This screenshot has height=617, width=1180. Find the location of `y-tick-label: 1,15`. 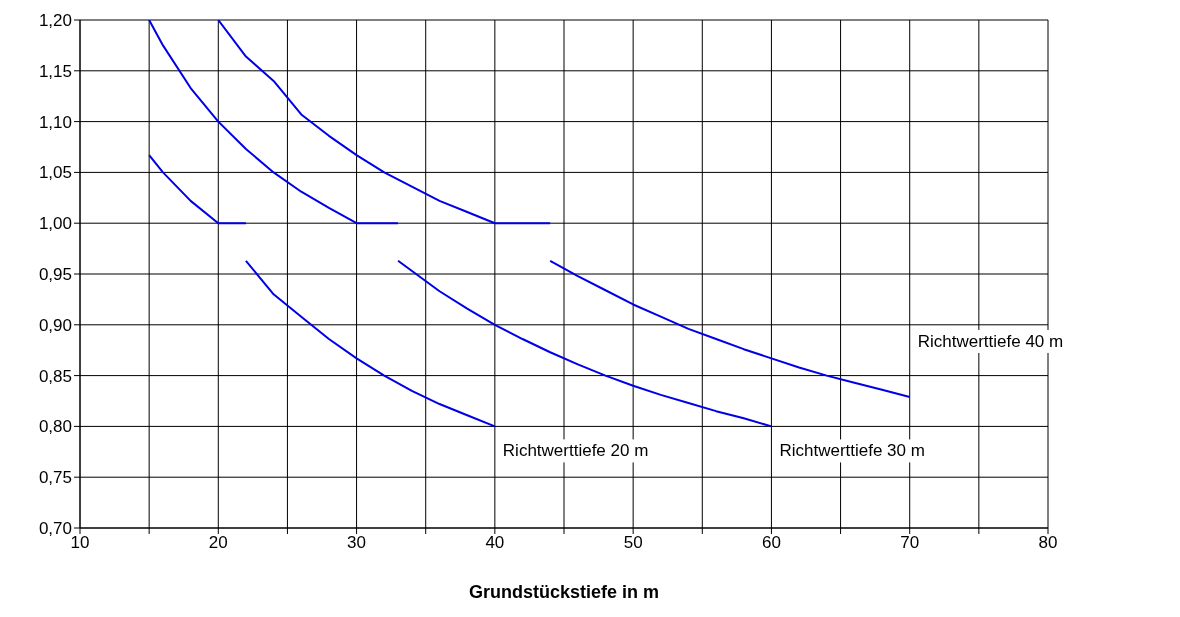

y-tick-label: 1,15 is located at coordinates (55, 71).